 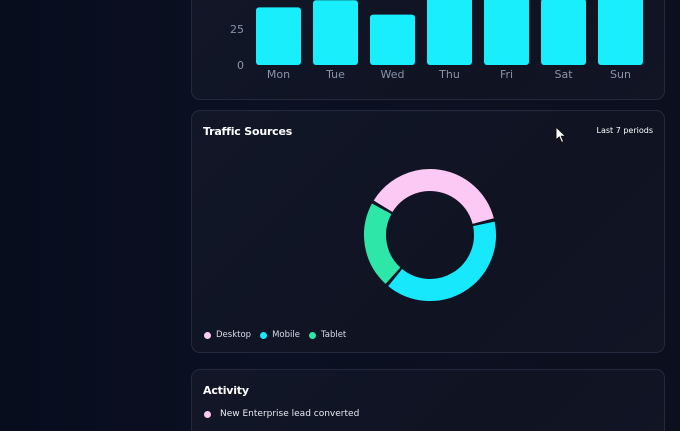 I want to click on bar-fri, so click(x=506, y=32).